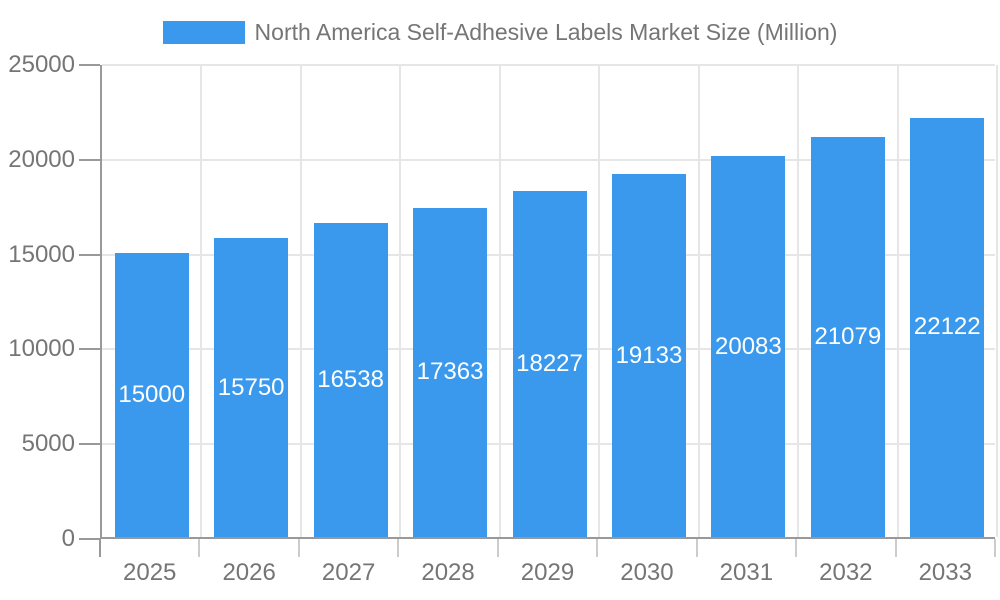  I want to click on bar: 21079, so click(847, 337).